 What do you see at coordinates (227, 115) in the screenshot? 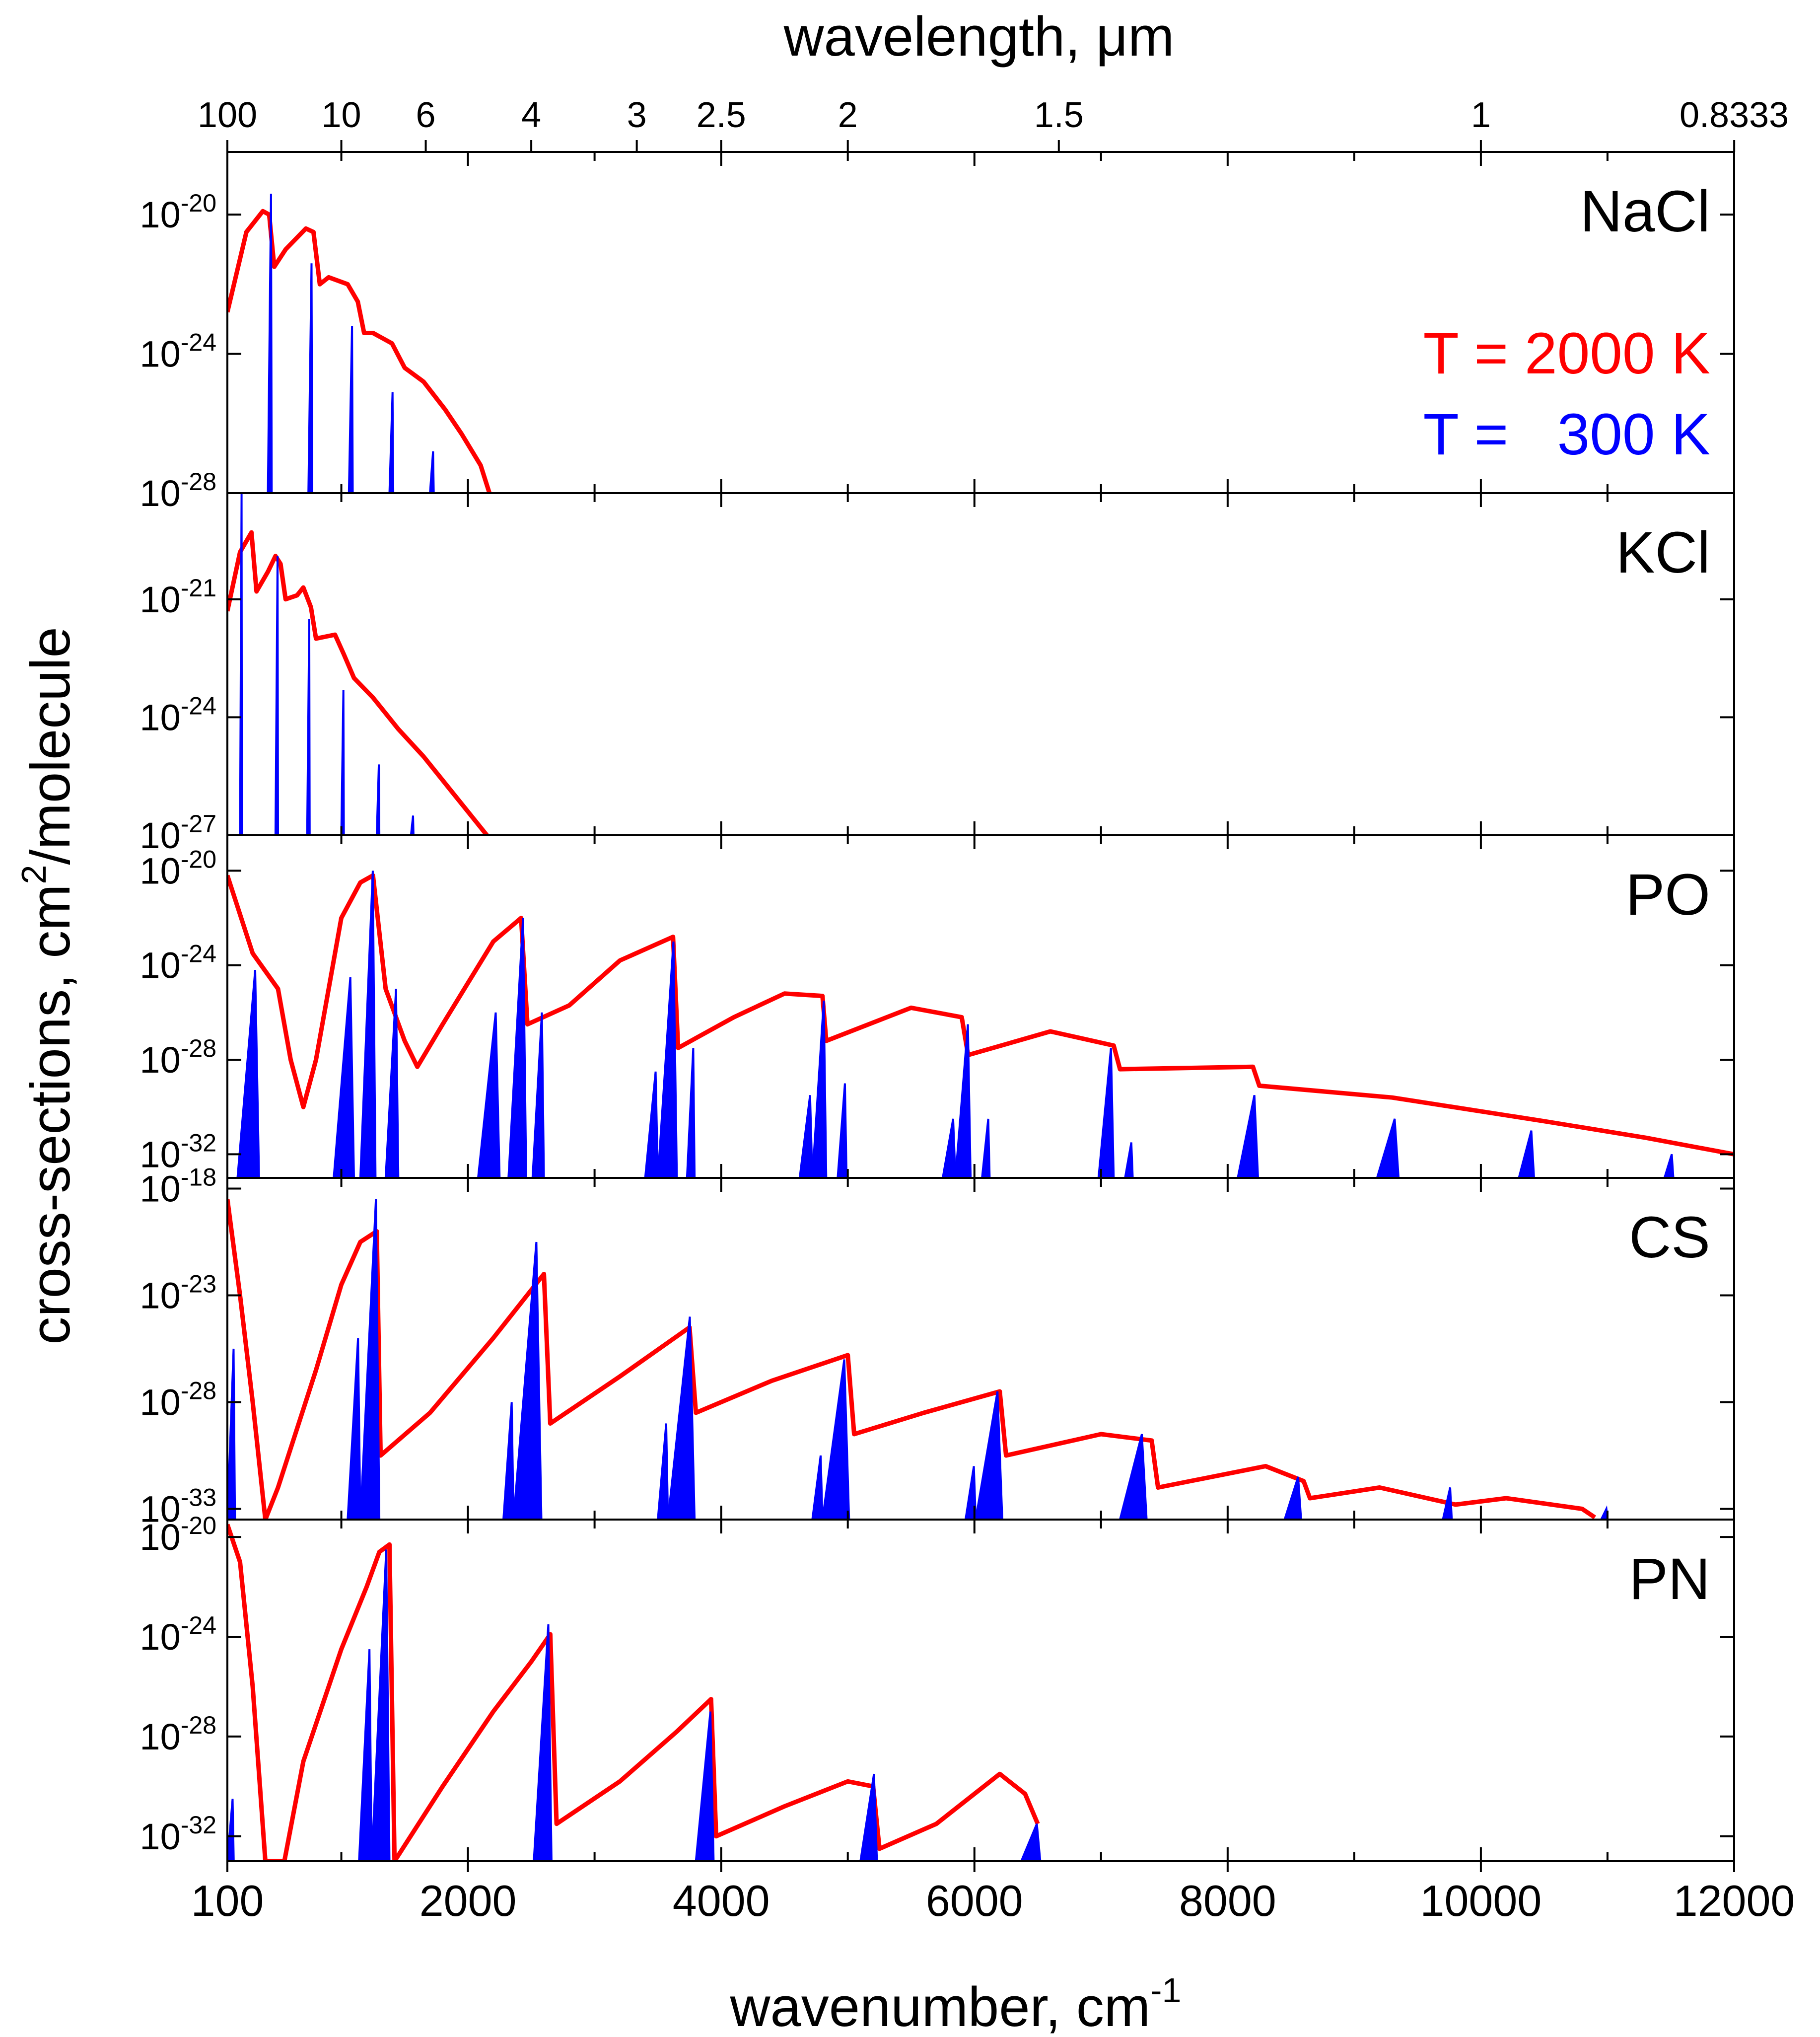
I see `top-tick-label: 100` at bounding box center [227, 115].